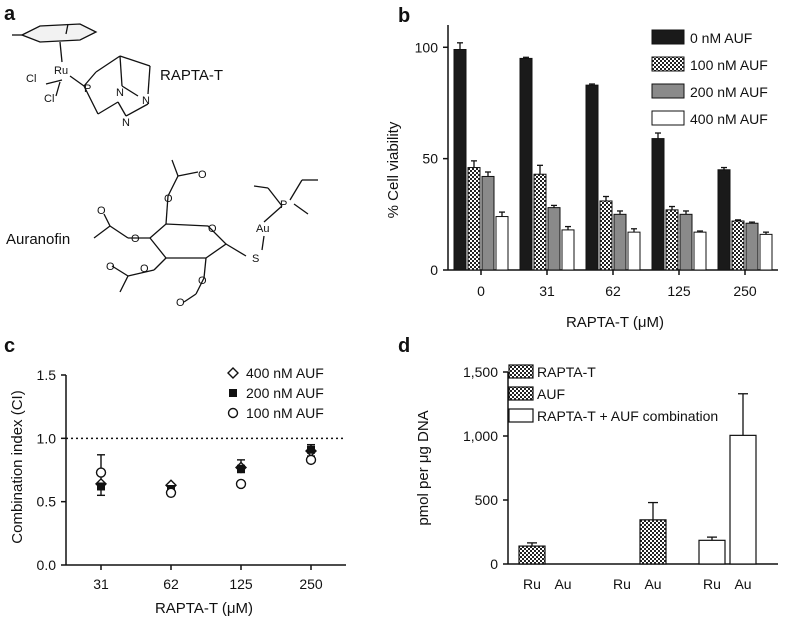 Image resolution: width=788 pixels, height=628 pixels. What do you see at coordinates (745, 291) in the screenshot?
I see `panel-b-xtick-label: 250` at bounding box center [745, 291].